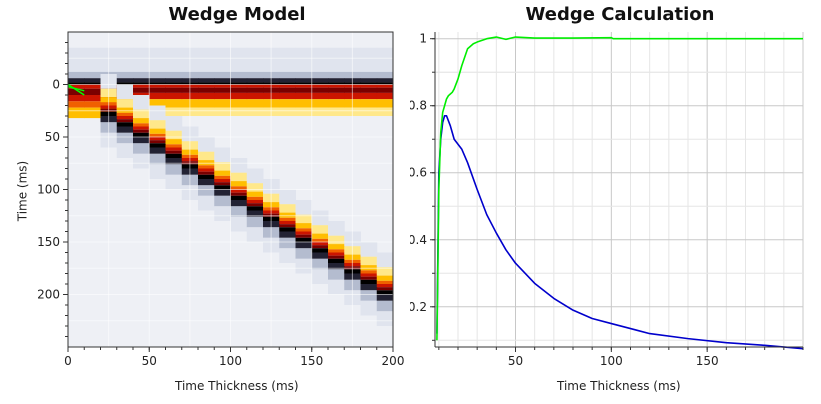  I want to click on line-chart-x-tick-label: 150, so click(707, 361).